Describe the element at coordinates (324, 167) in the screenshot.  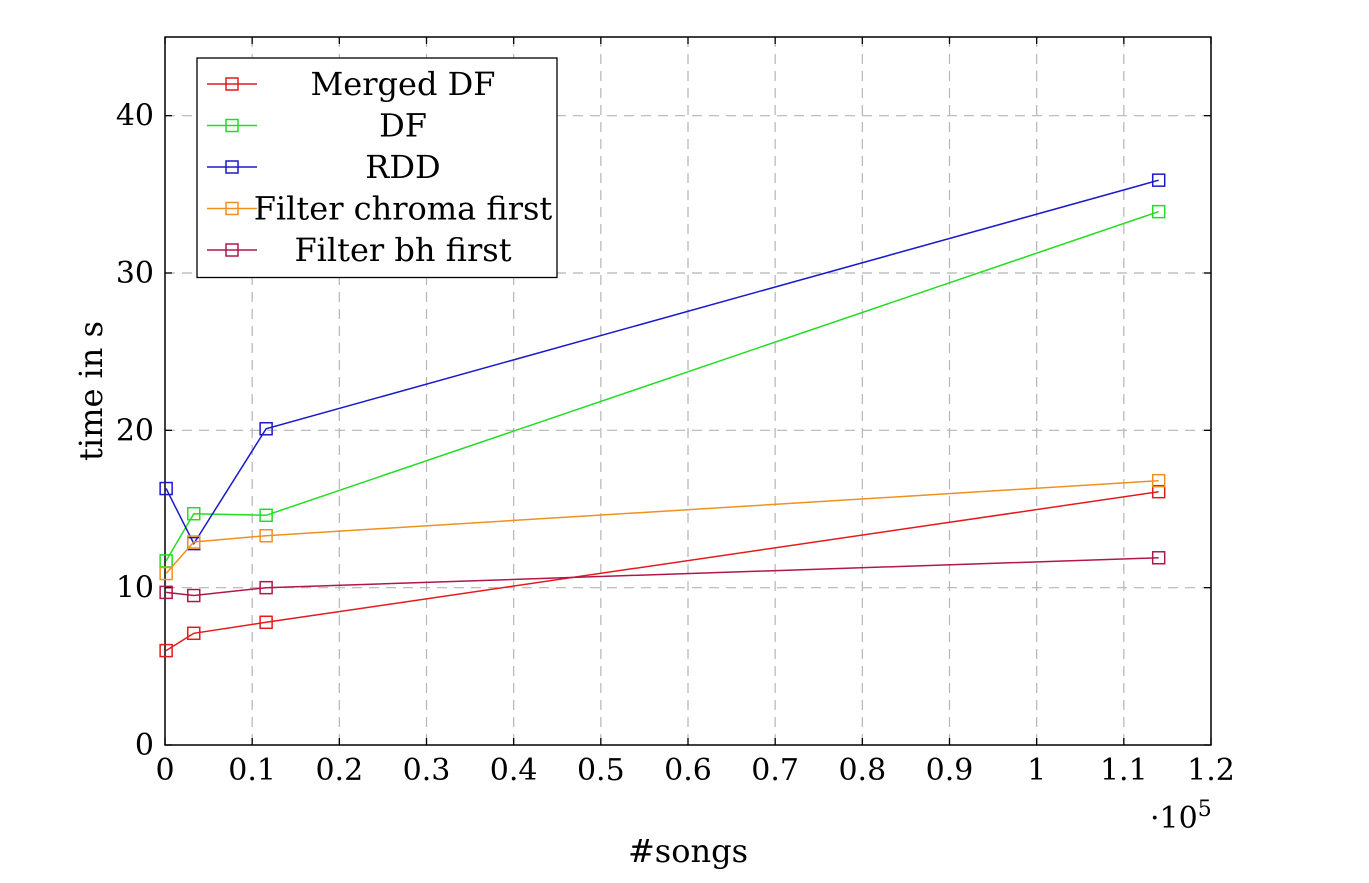
I see `legend-item: RDD` at that location.